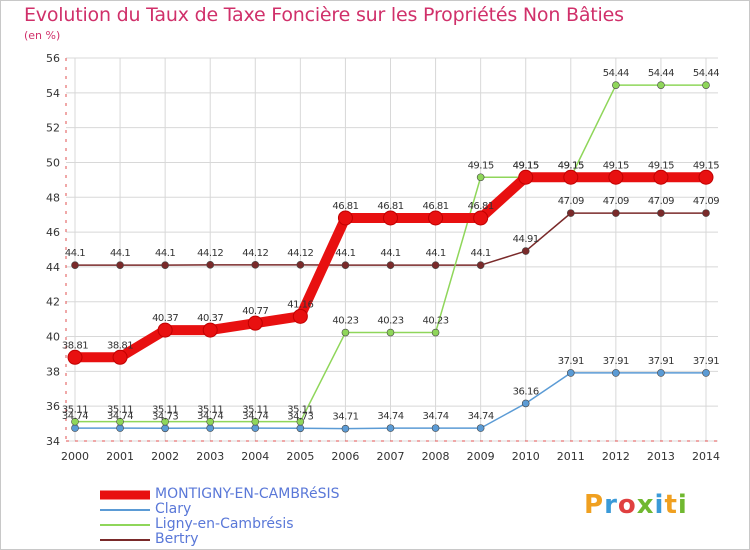  What do you see at coordinates (391, 456) in the screenshot?
I see `x-tick-label: 2007` at bounding box center [391, 456].